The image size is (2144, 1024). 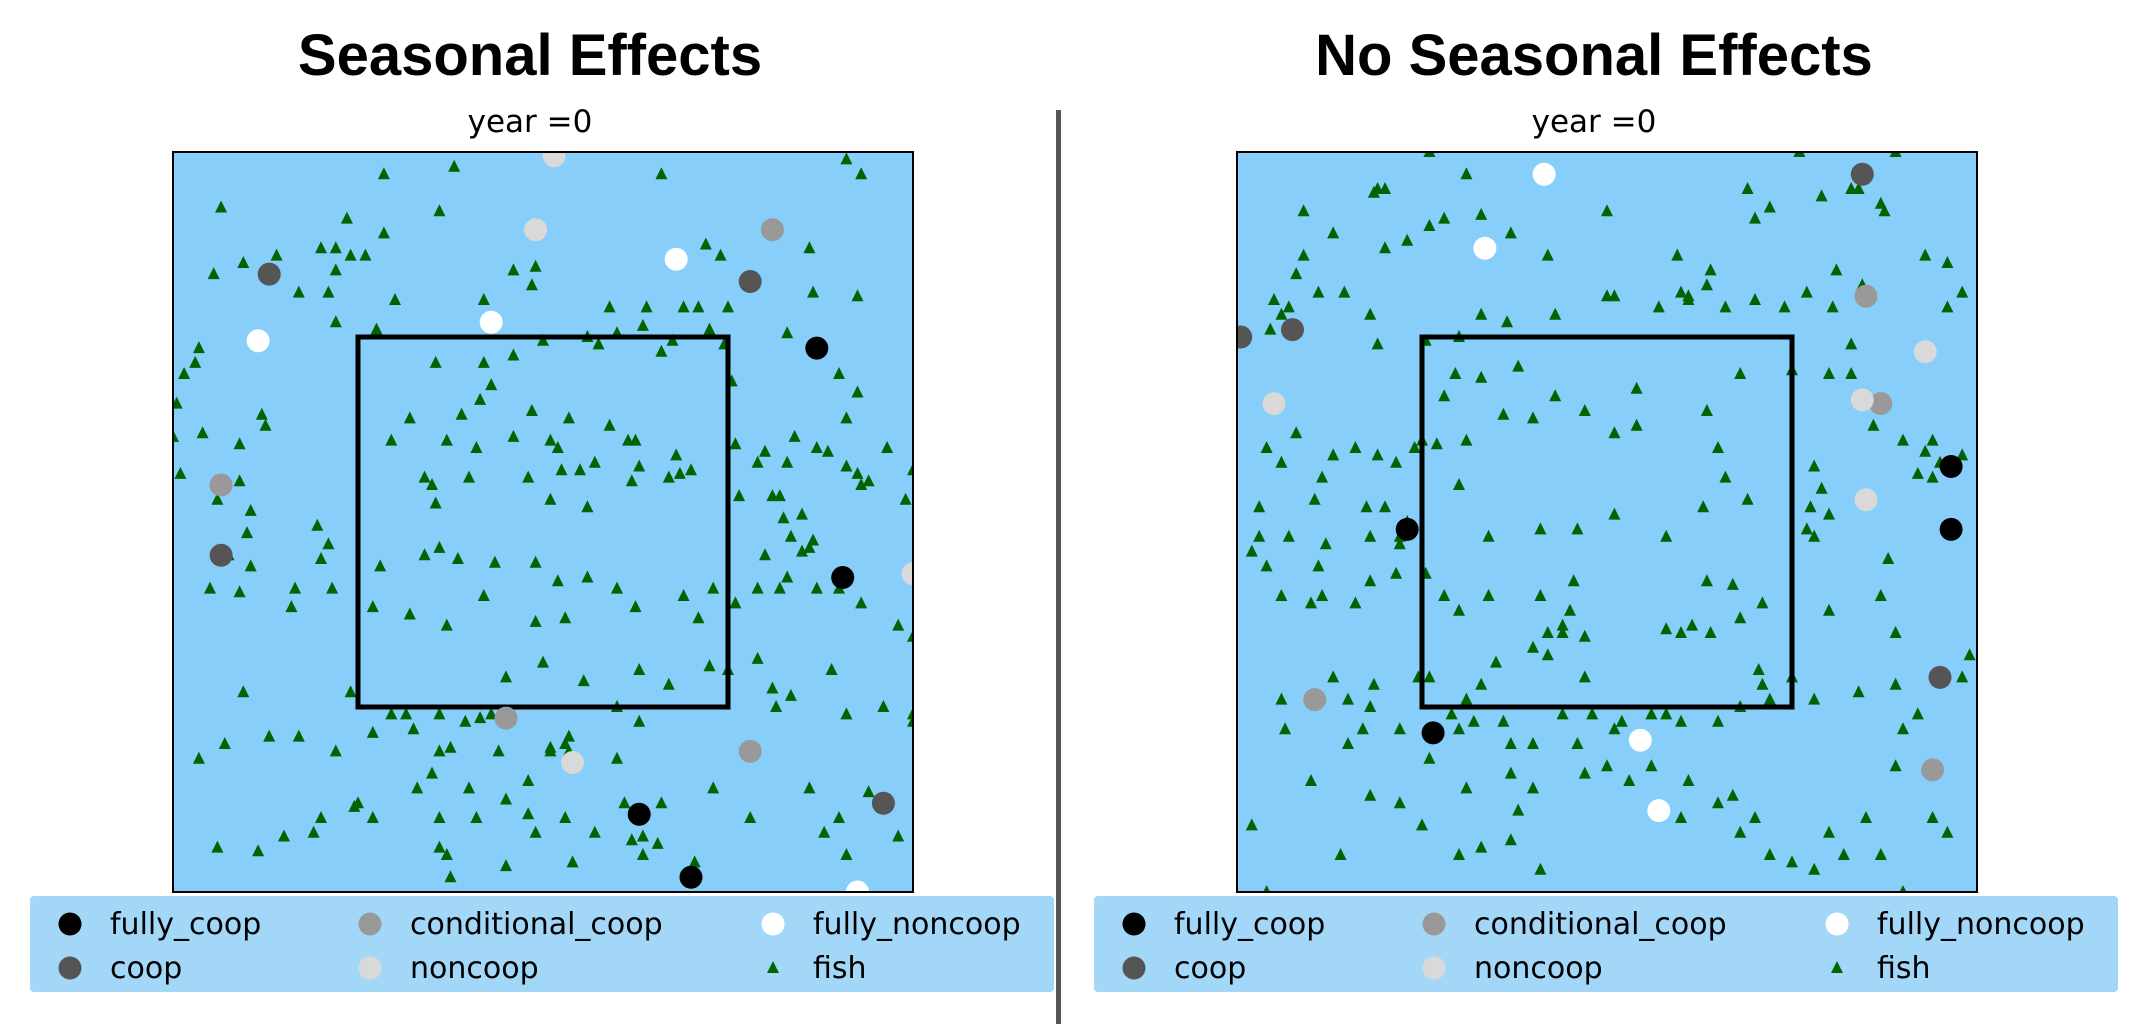 What do you see at coordinates (1864, 968) in the screenshot?
I see `legend-item-fish: fish` at bounding box center [1864, 968].